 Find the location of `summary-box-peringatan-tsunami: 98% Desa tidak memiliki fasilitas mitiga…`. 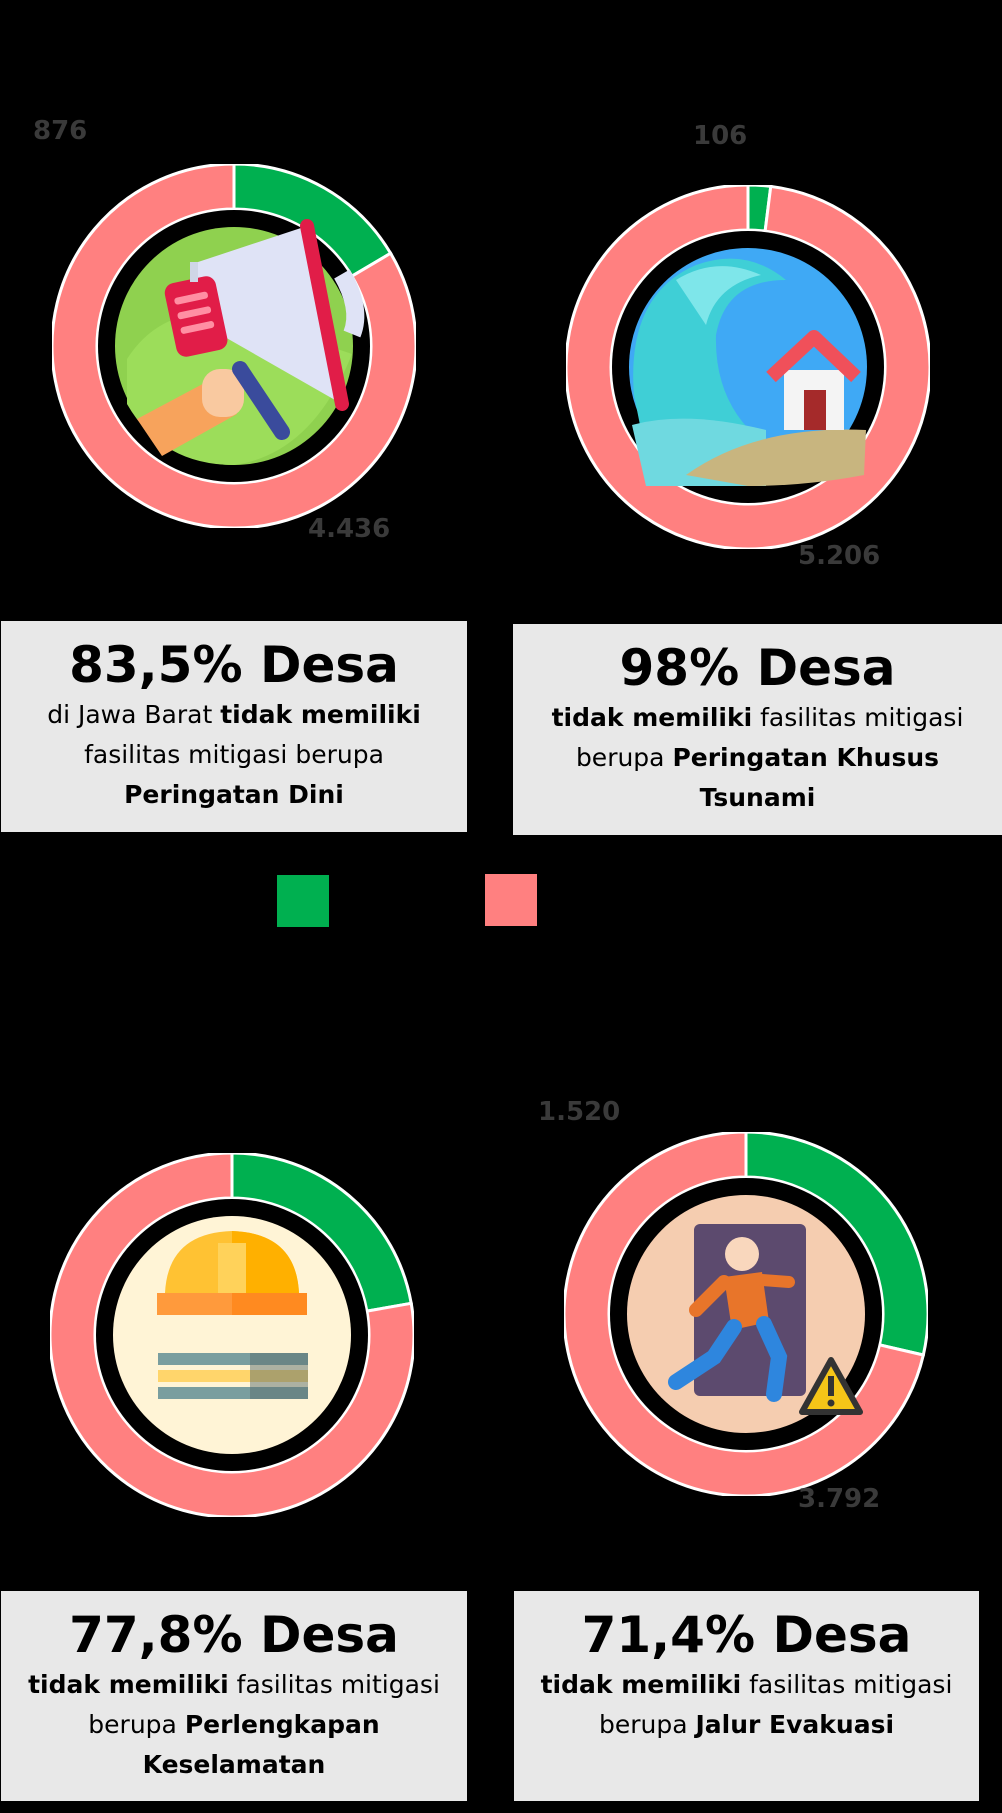

summary-box-peringatan-tsunami: 98% Desa tidak memiliki fasilitas mitiga… is located at coordinates (757, 729).